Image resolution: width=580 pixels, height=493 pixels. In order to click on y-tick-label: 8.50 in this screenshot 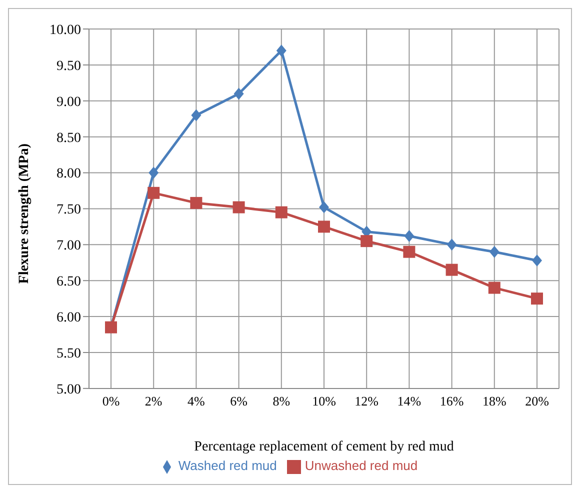, I will do `click(68, 138)`.